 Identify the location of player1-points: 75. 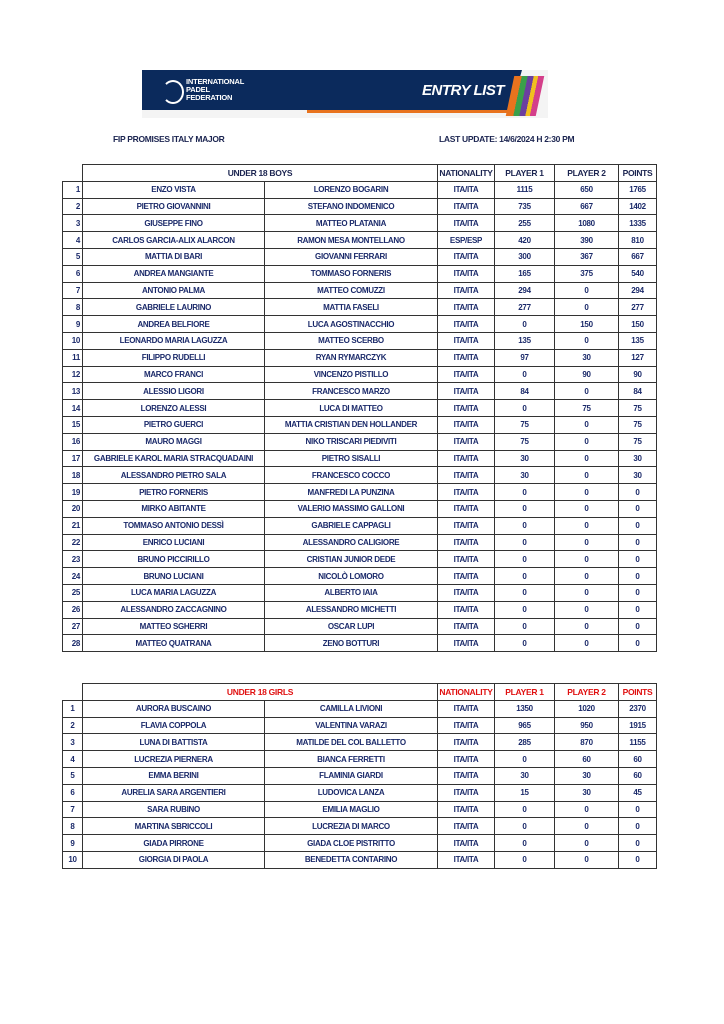
(524, 441).